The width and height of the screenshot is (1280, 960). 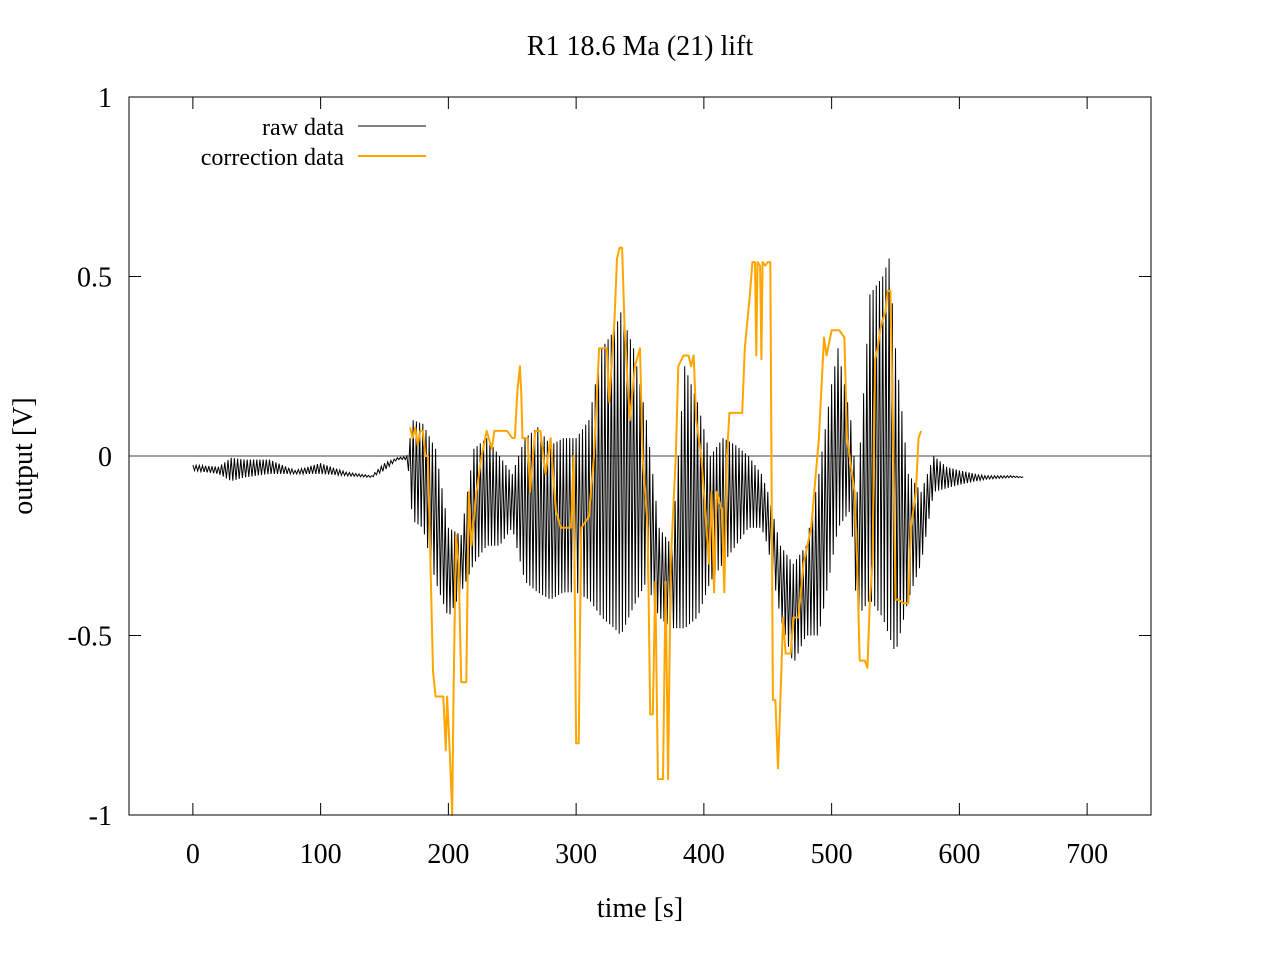 What do you see at coordinates (321, 854) in the screenshot?
I see `x-tick-label: 100` at bounding box center [321, 854].